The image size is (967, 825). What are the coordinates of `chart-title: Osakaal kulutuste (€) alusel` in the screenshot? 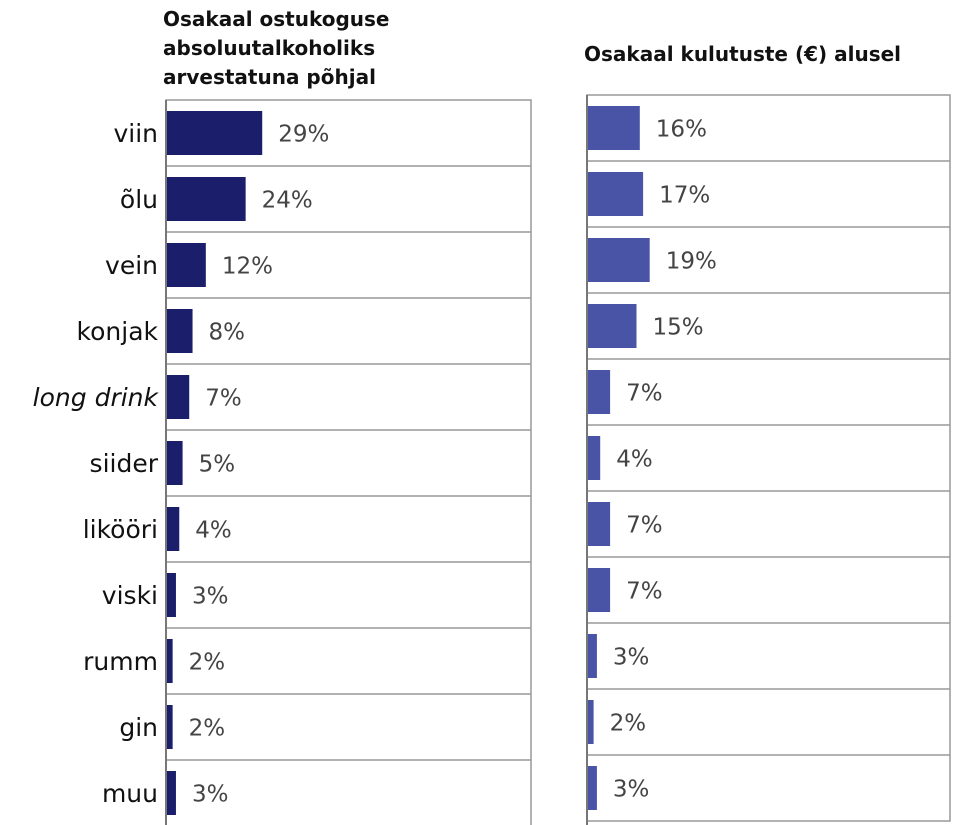 It's located at (743, 54).